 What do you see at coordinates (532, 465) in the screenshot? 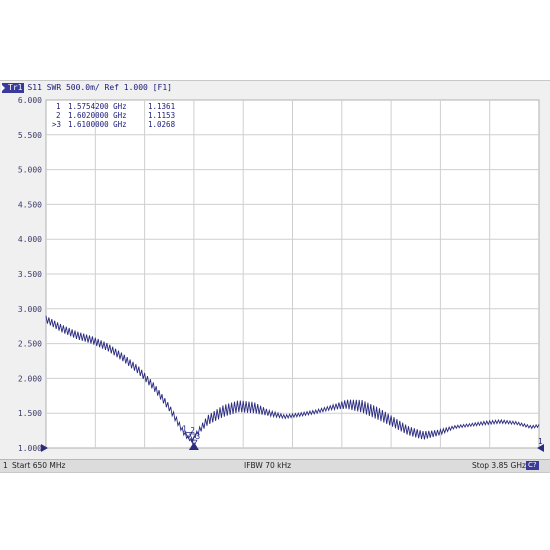
I see `status-calibration-badge: C?` at bounding box center [532, 465].